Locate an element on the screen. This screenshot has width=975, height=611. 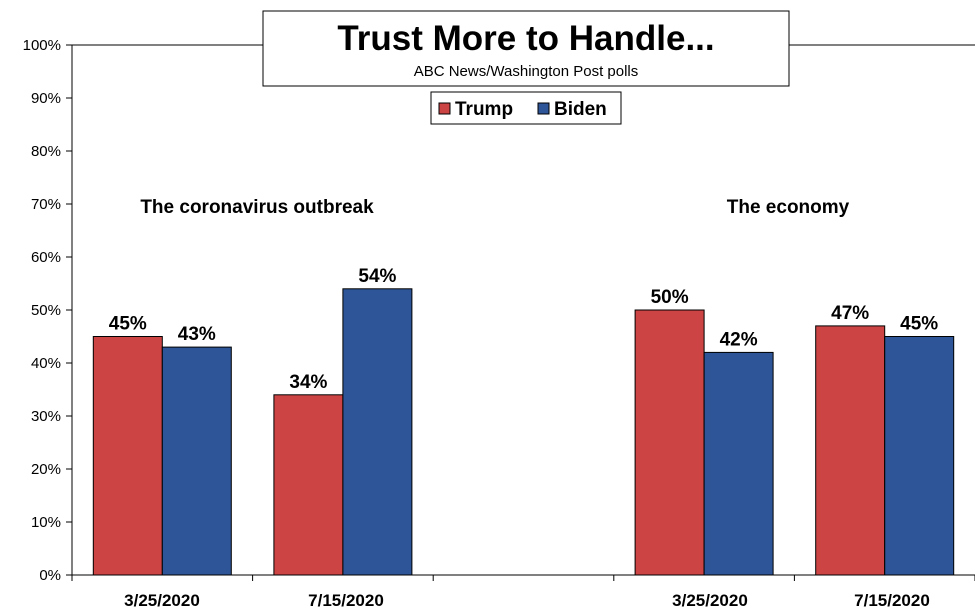
data-label-biden: 54% is located at coordinates (377, 276).